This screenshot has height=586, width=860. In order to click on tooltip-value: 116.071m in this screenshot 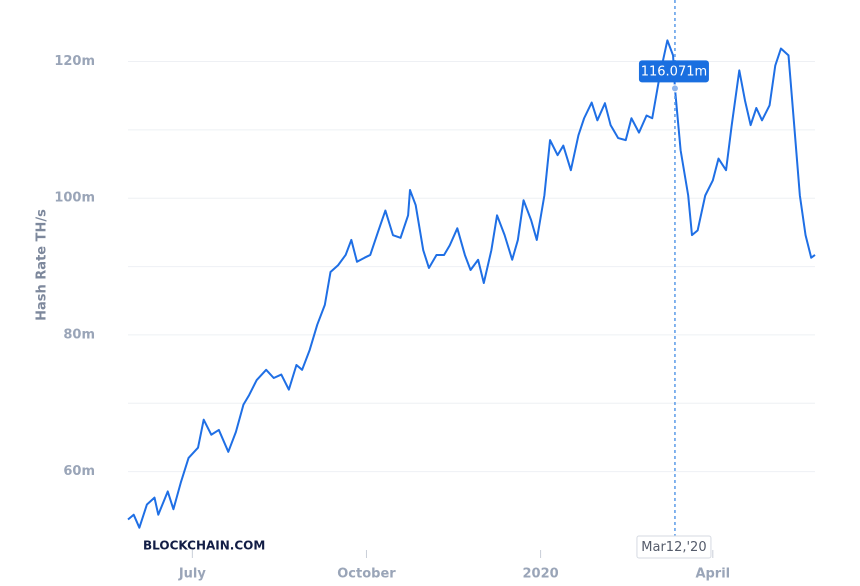, I will do `click(674, 71)`.